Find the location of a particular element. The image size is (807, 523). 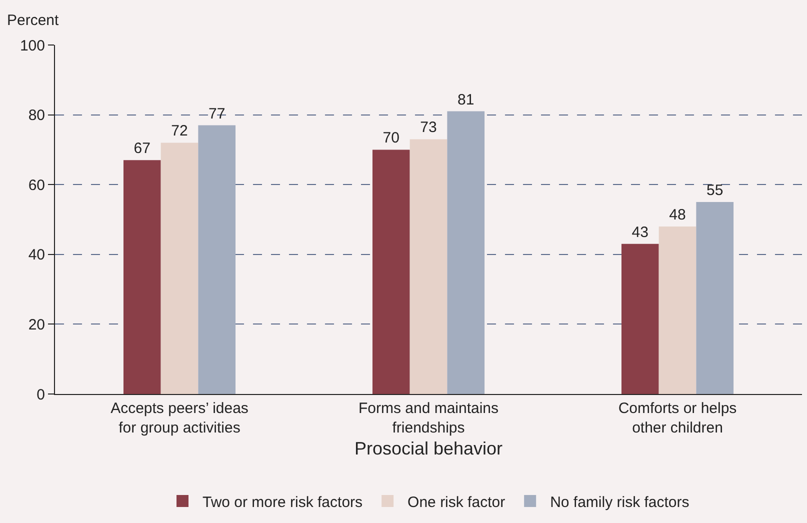

y-axis-title: Percent is located at coordinates (33, 20).